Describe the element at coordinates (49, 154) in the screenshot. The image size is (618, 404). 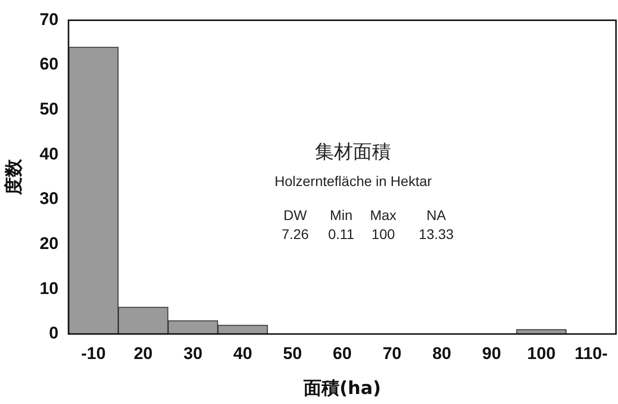
I see `y-tick-label: 40` at that location.